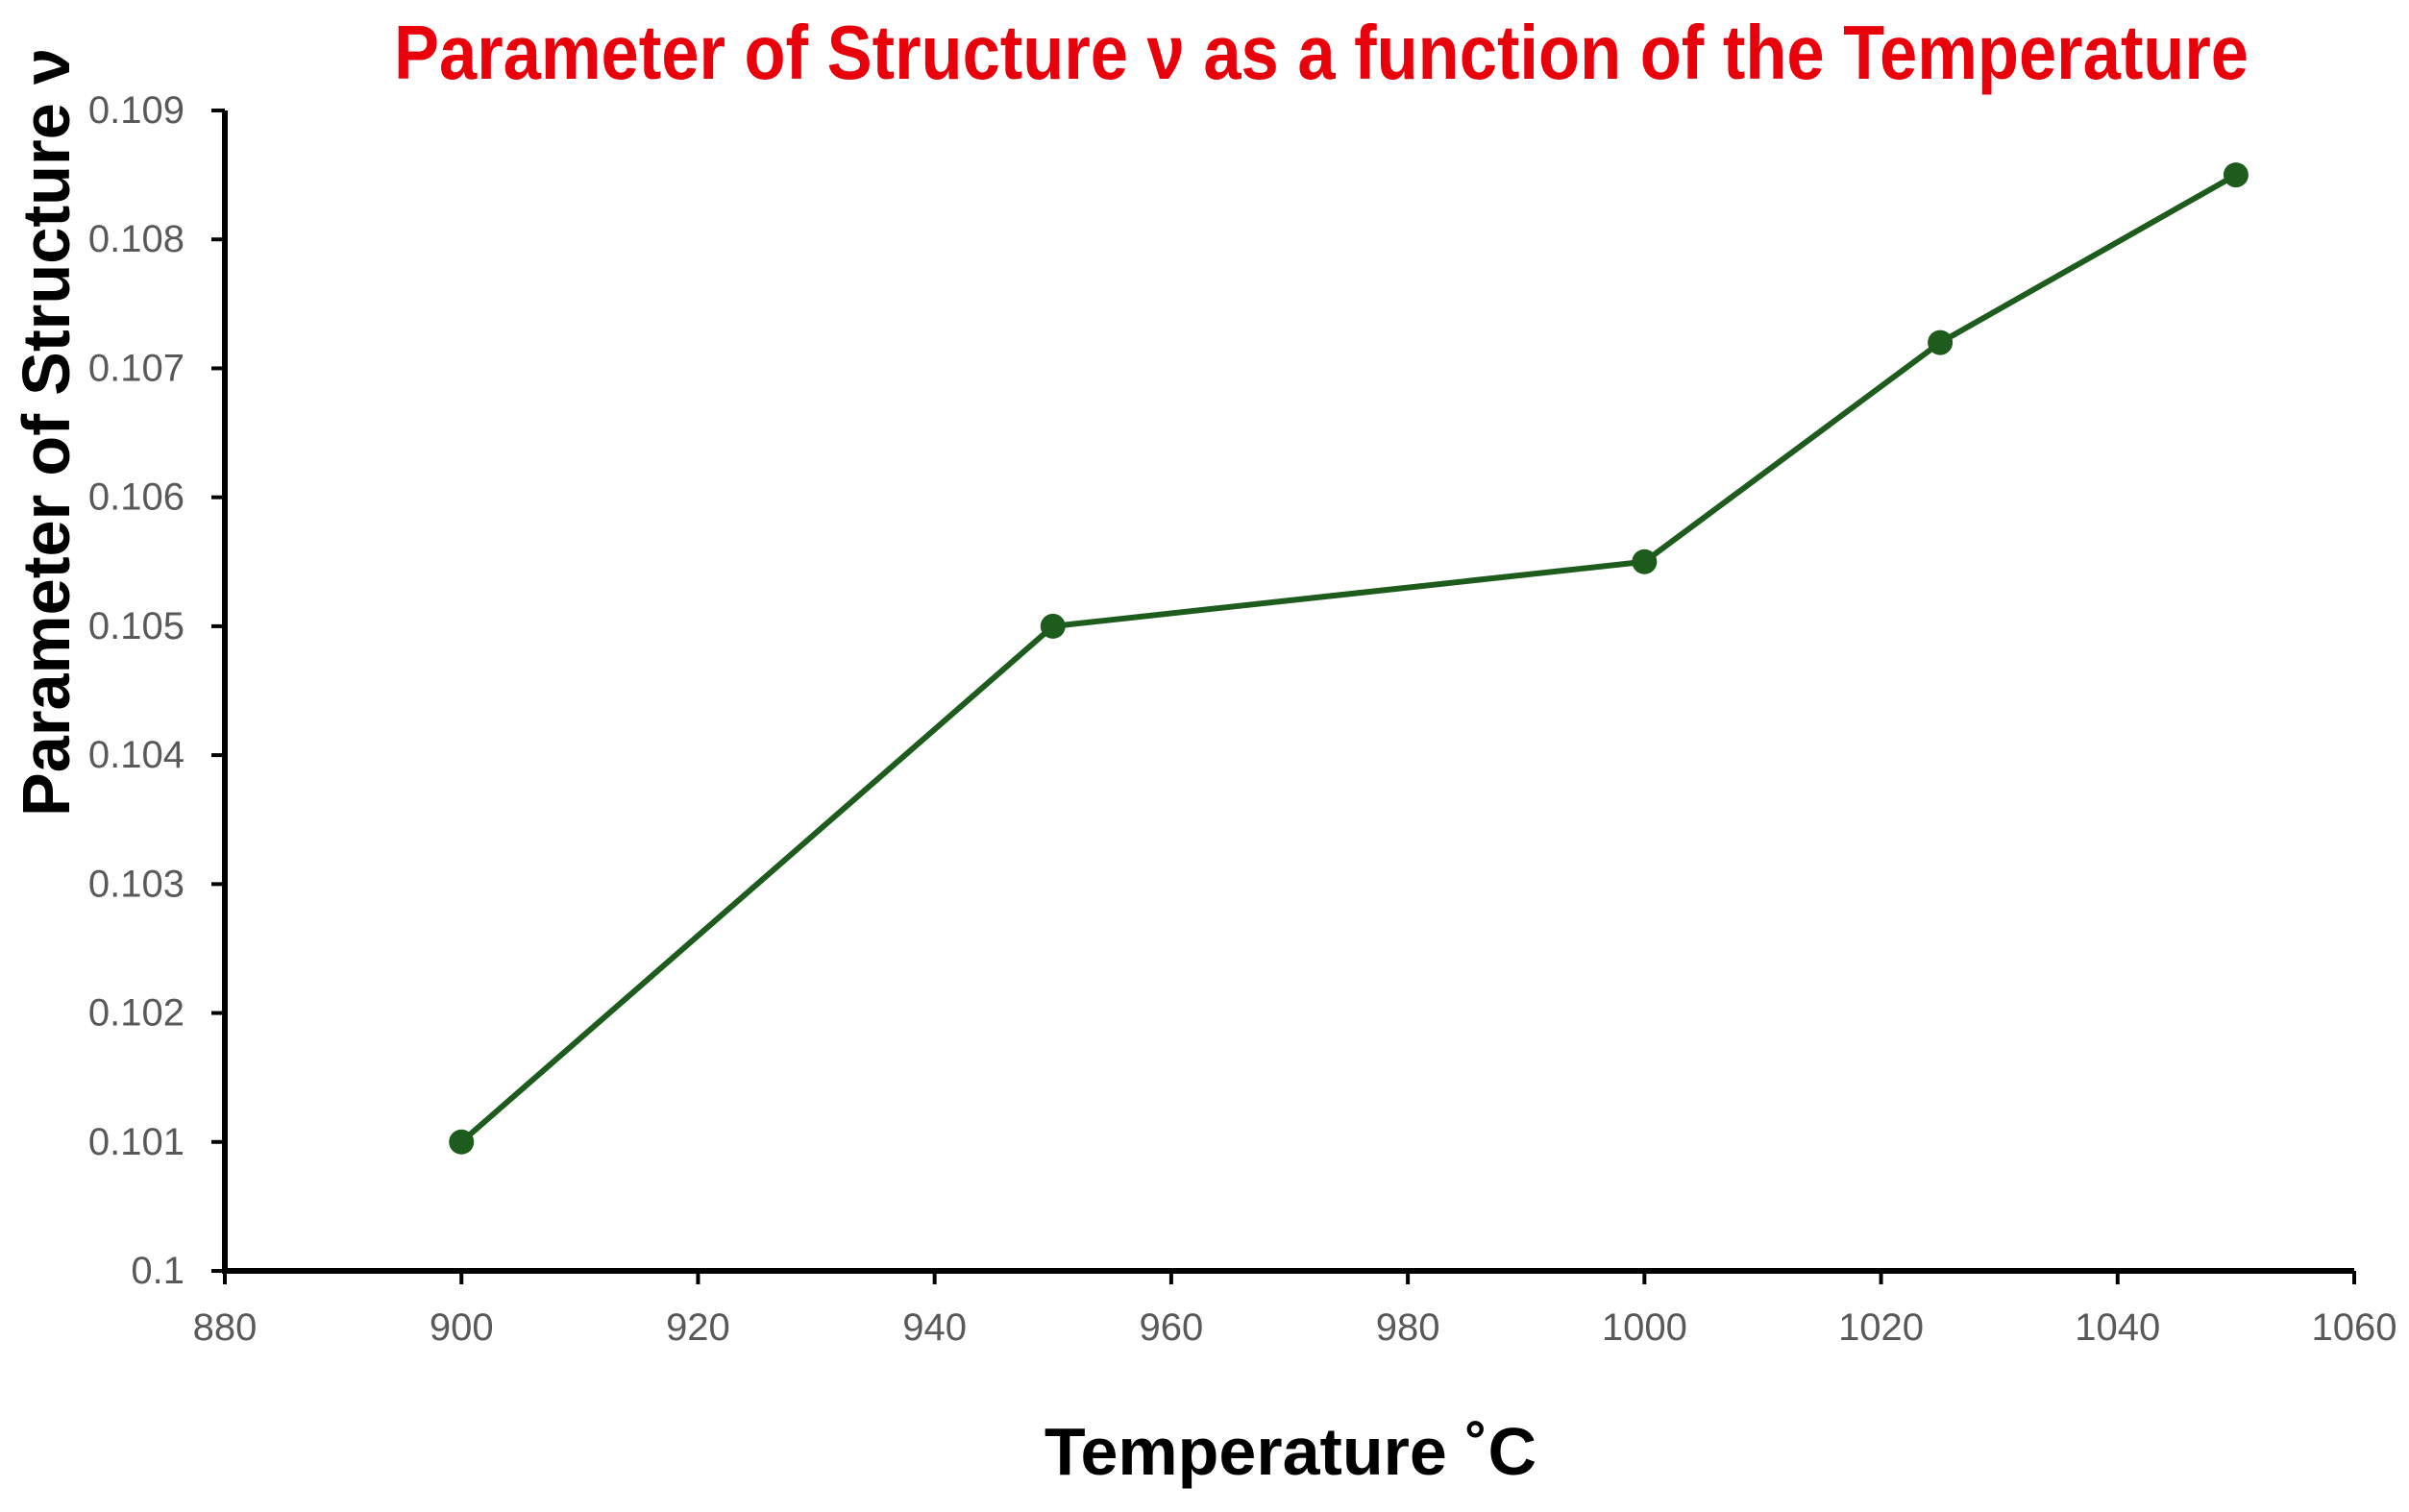  Describe the element at coordinates (136, 239) in the screenshot. I see `y-tick-label: 0.108` at that location.